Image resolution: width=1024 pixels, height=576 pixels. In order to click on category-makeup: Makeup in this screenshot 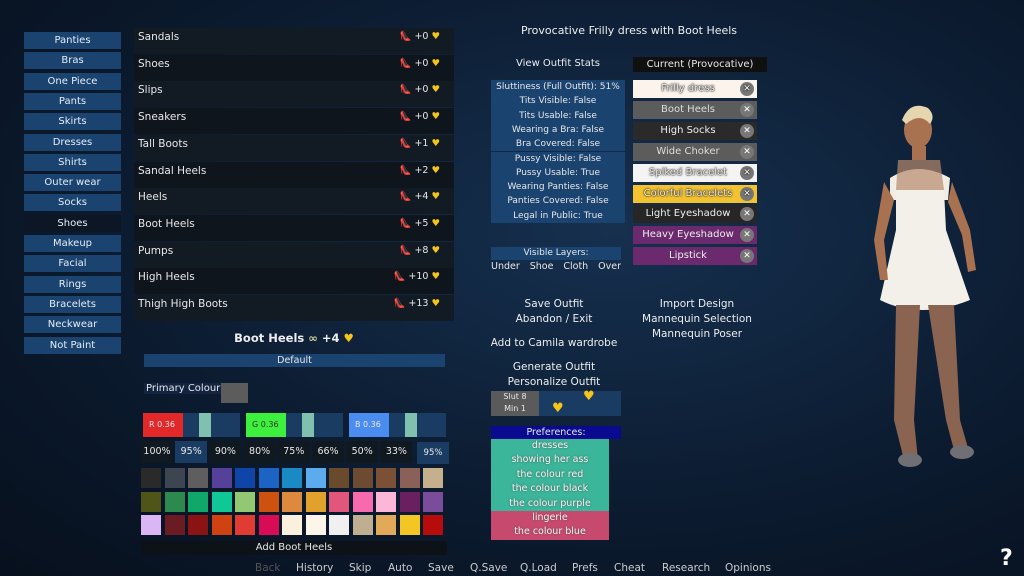, I will do `click(72, 243)`.